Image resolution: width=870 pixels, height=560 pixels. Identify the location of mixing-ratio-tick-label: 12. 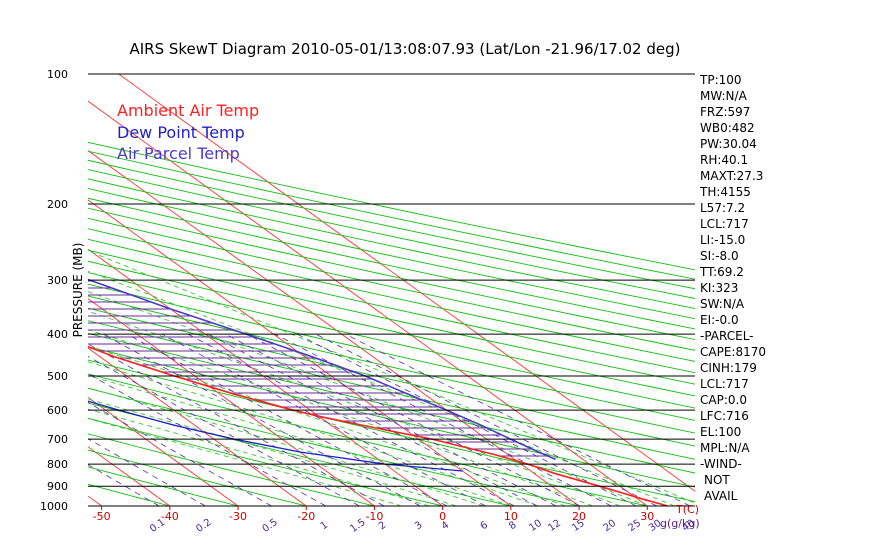
(554, 526).